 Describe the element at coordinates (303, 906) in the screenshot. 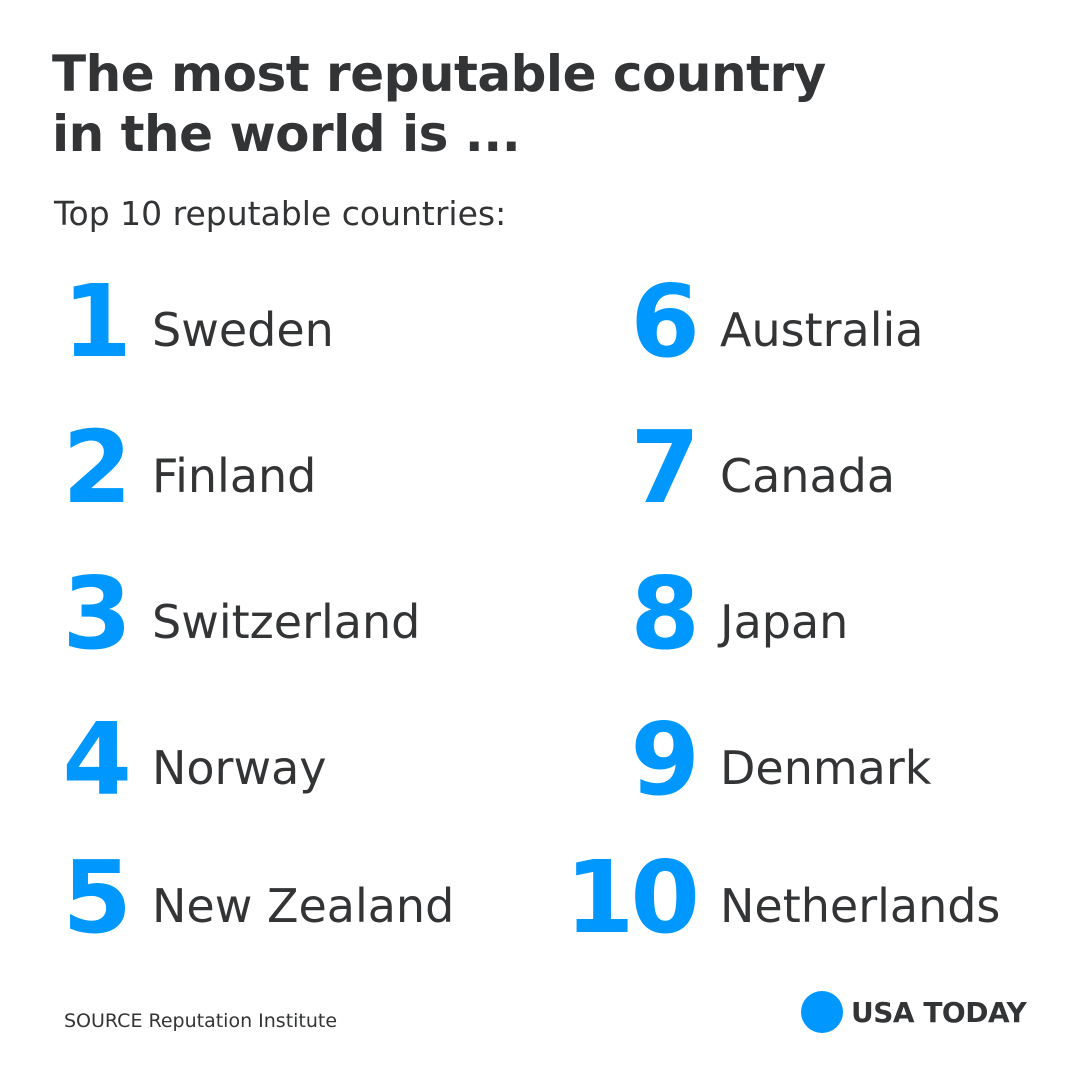

I see `country-name: New Zealand` at that location.